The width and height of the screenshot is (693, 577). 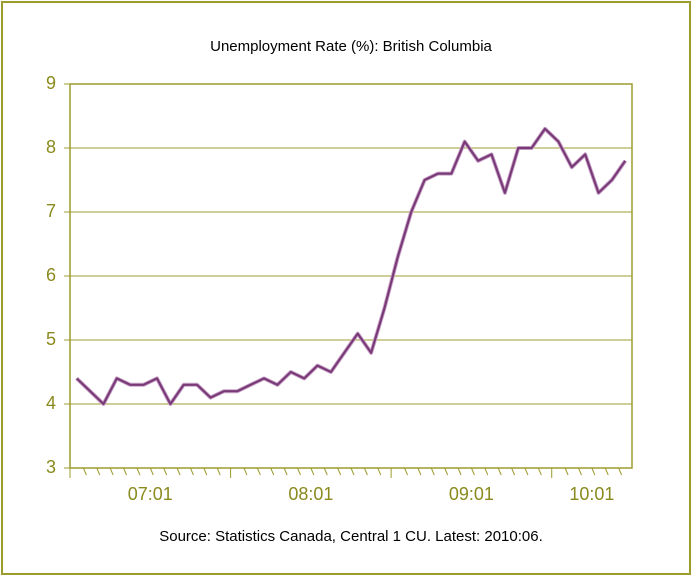 I want to click on x-tick-label: 07:01, so click(x=150, y=494).